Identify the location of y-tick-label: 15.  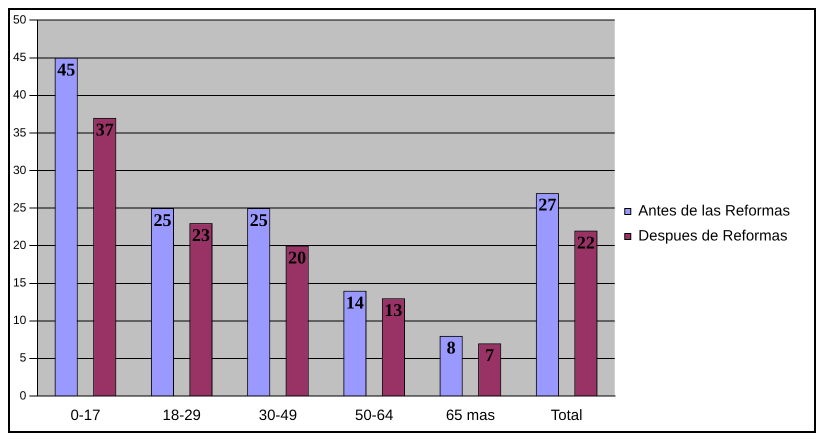
(19, 283).